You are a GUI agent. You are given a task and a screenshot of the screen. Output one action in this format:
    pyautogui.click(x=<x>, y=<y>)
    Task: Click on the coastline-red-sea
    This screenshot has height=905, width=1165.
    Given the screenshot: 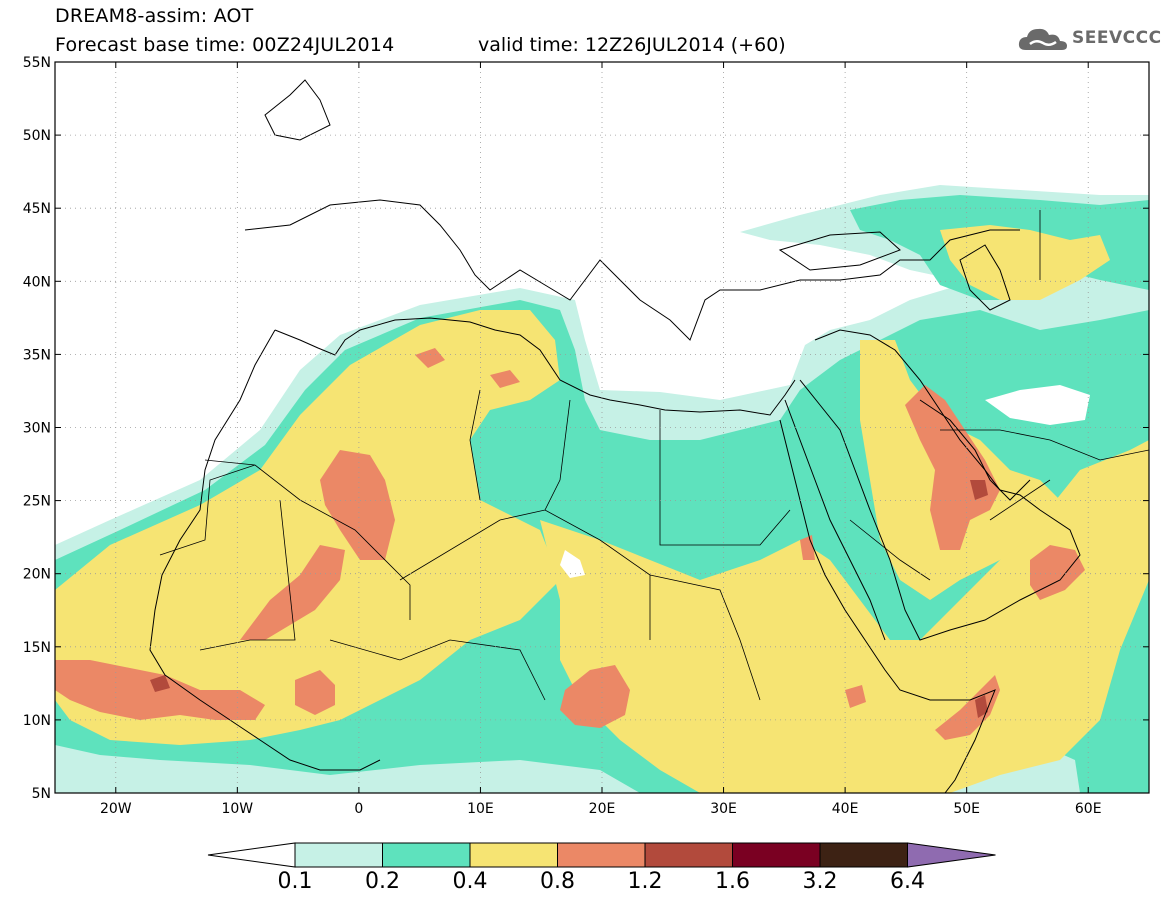 What is the action you would take?
    pyautogui.click(x=835, y=520)
    